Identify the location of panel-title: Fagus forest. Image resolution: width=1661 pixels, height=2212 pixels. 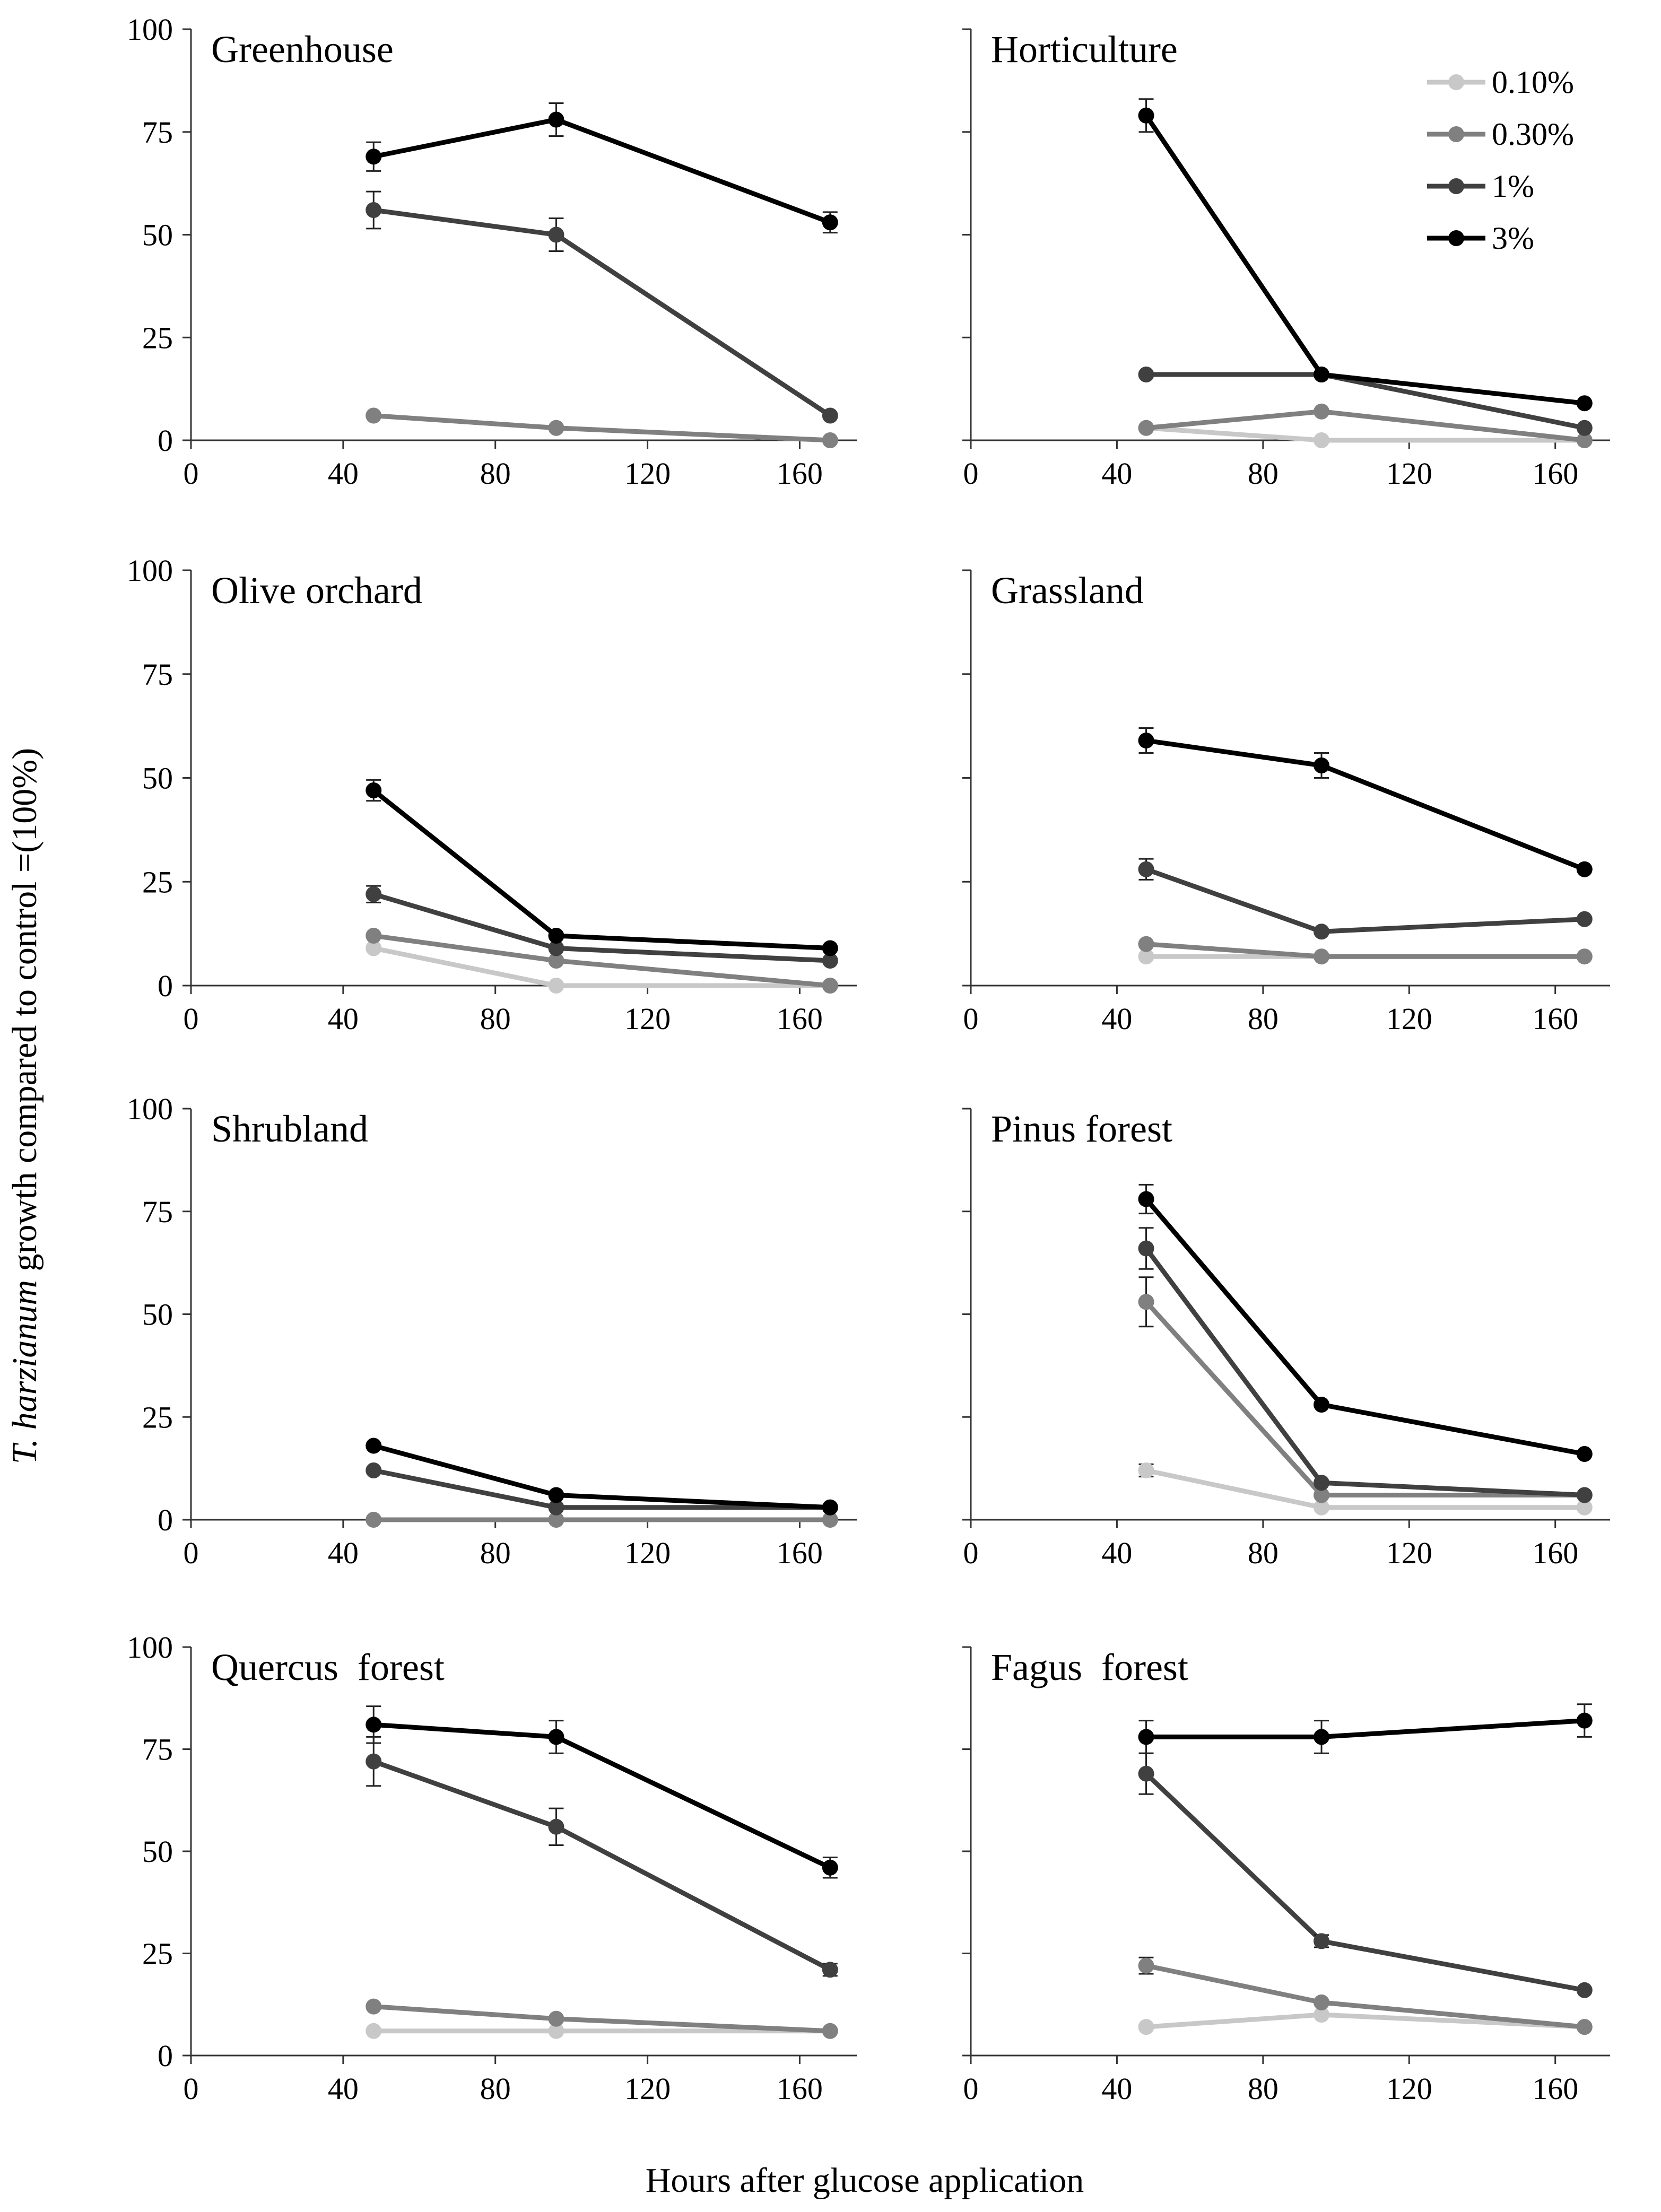
(1089, 1667).